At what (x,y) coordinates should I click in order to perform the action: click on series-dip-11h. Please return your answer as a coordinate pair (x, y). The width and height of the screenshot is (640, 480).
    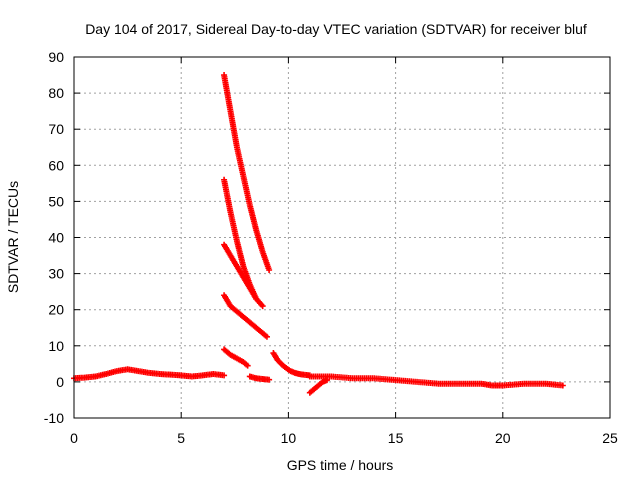
    Looking at the image, I should click on (318, 386).